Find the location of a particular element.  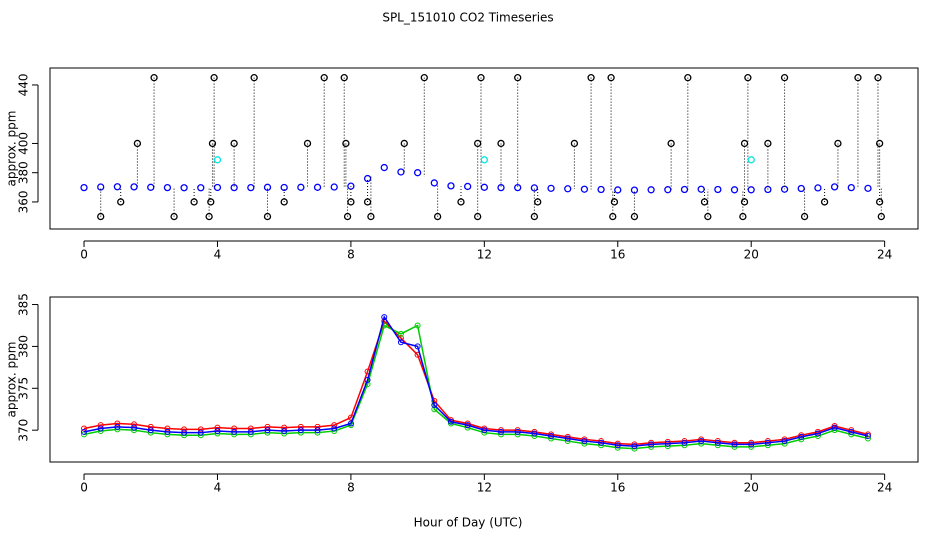

x-tick-label: 16 is located at coordinates (617, 488).